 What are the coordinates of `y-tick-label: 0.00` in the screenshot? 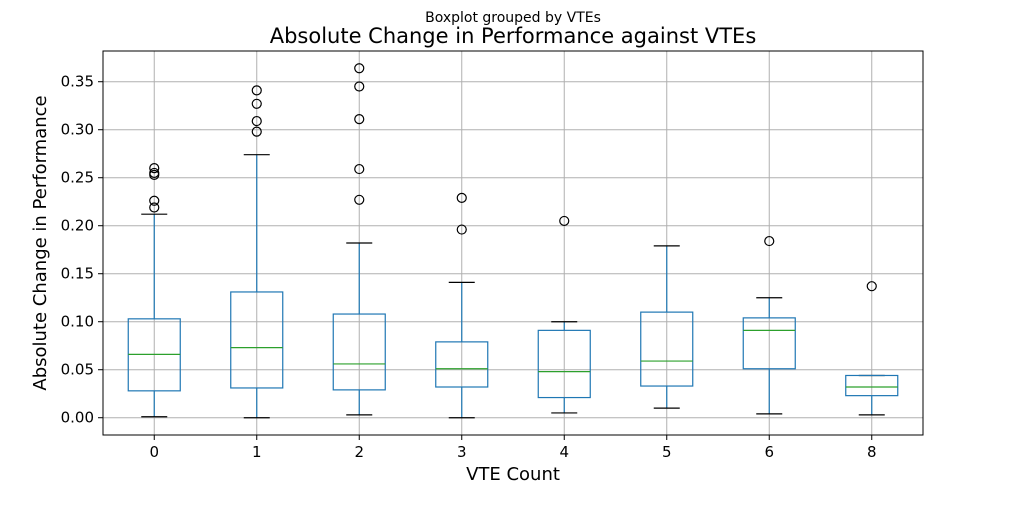 It's located at (77, 418).